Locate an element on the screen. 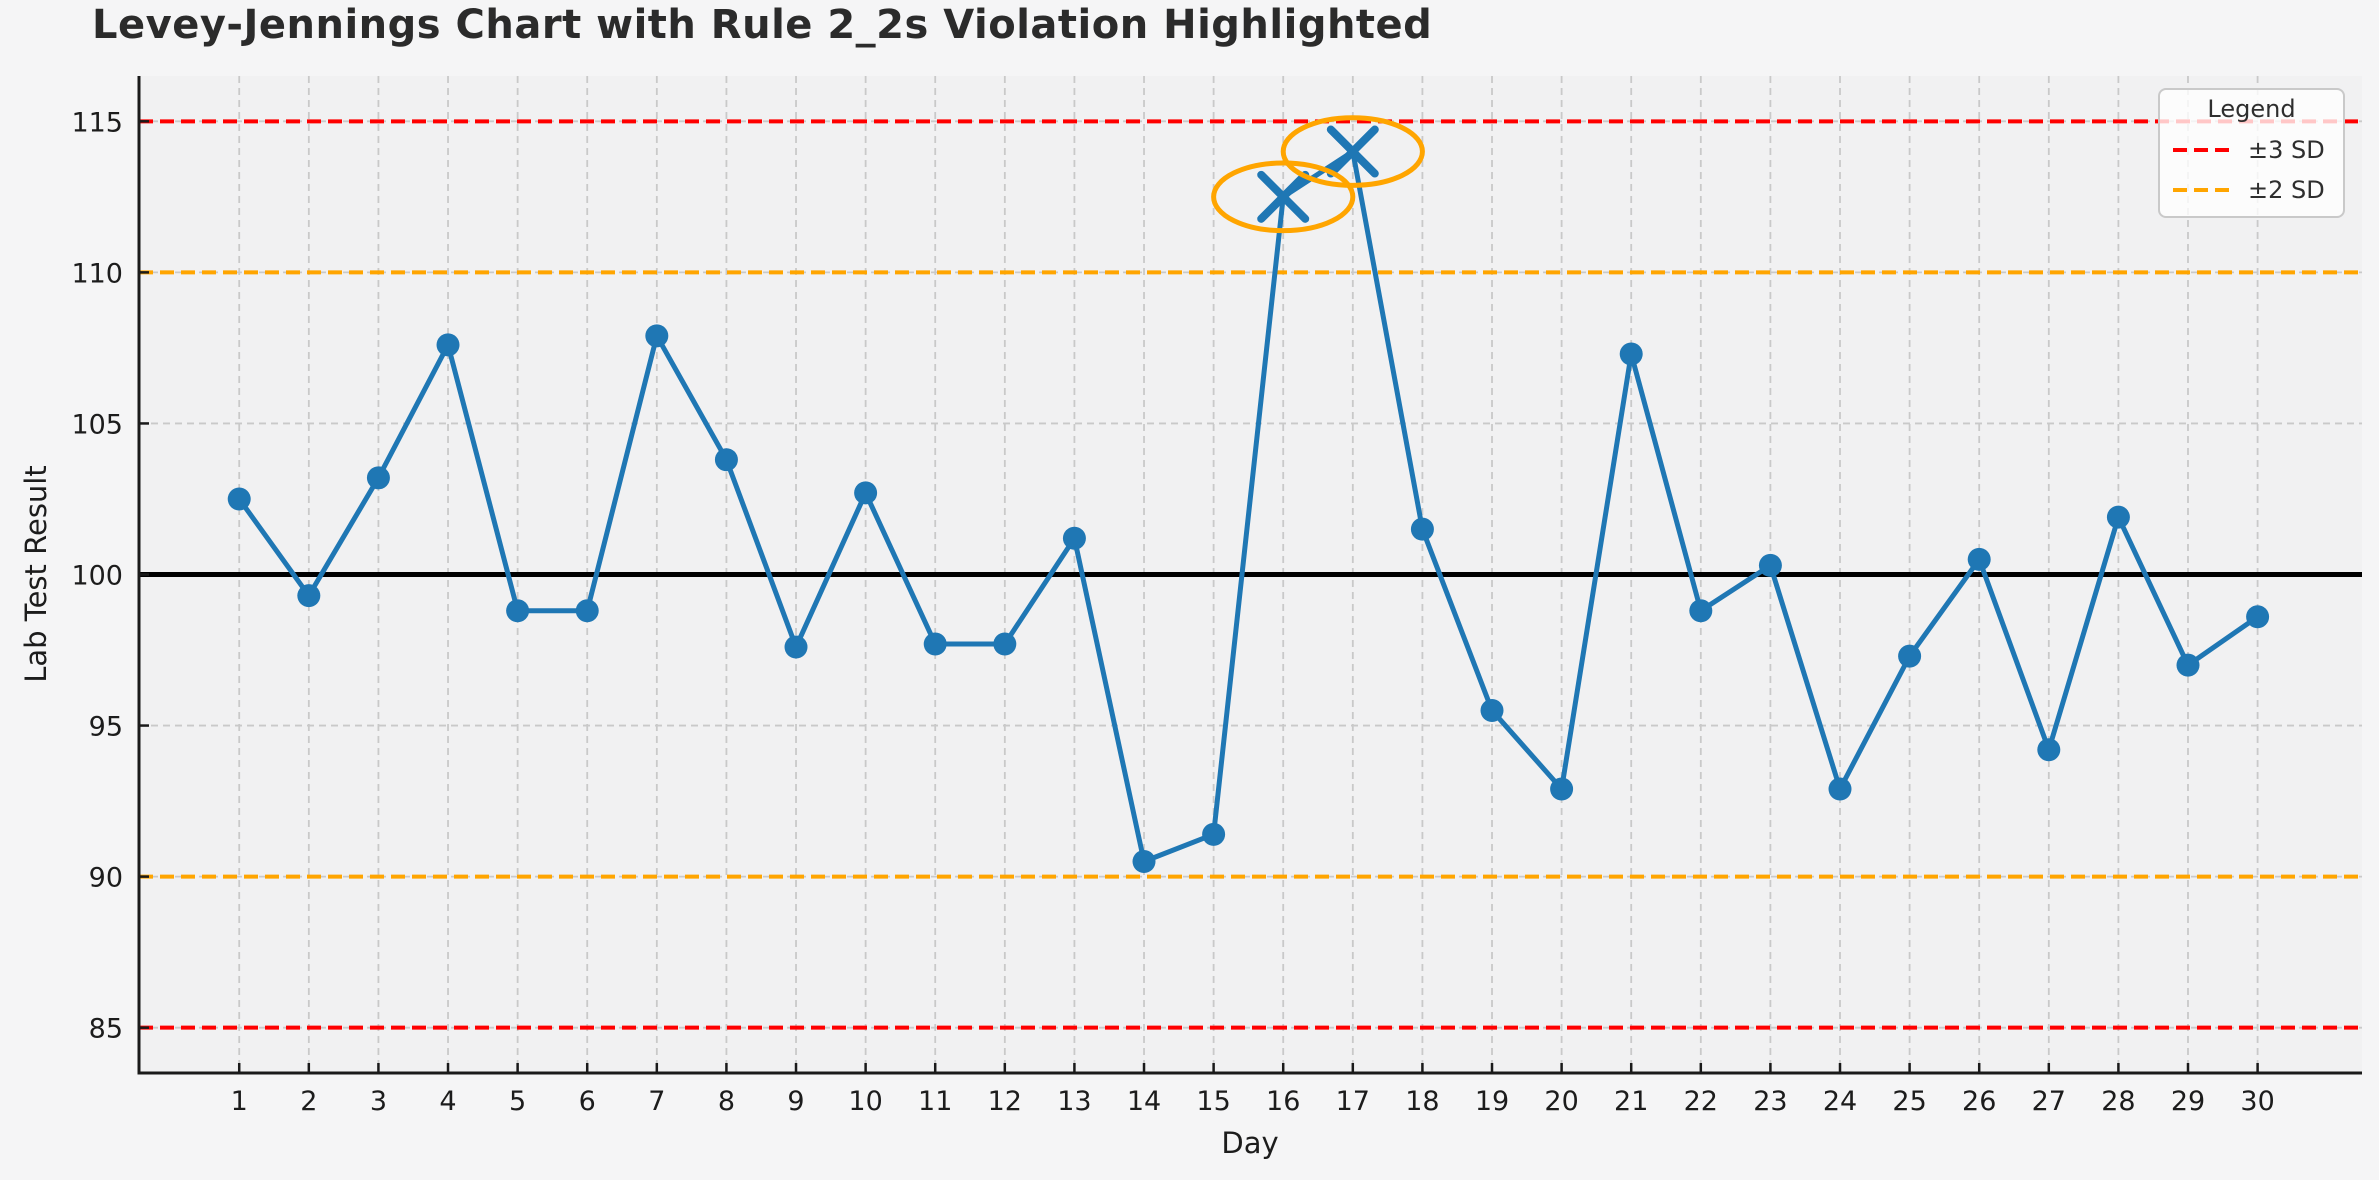  x-tick-label: 18 is located at coordinates (1422, 1101).